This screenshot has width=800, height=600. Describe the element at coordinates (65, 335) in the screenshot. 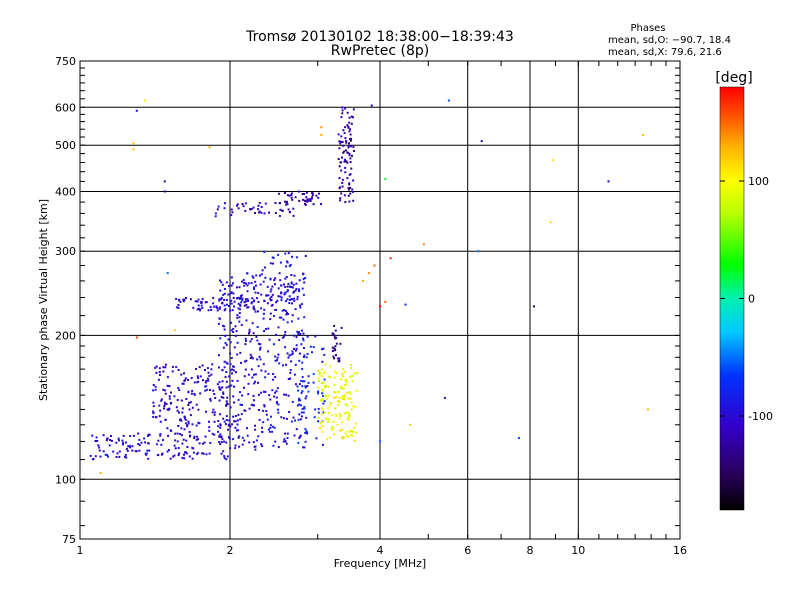

I see `y-tick-label: 200` at that location.